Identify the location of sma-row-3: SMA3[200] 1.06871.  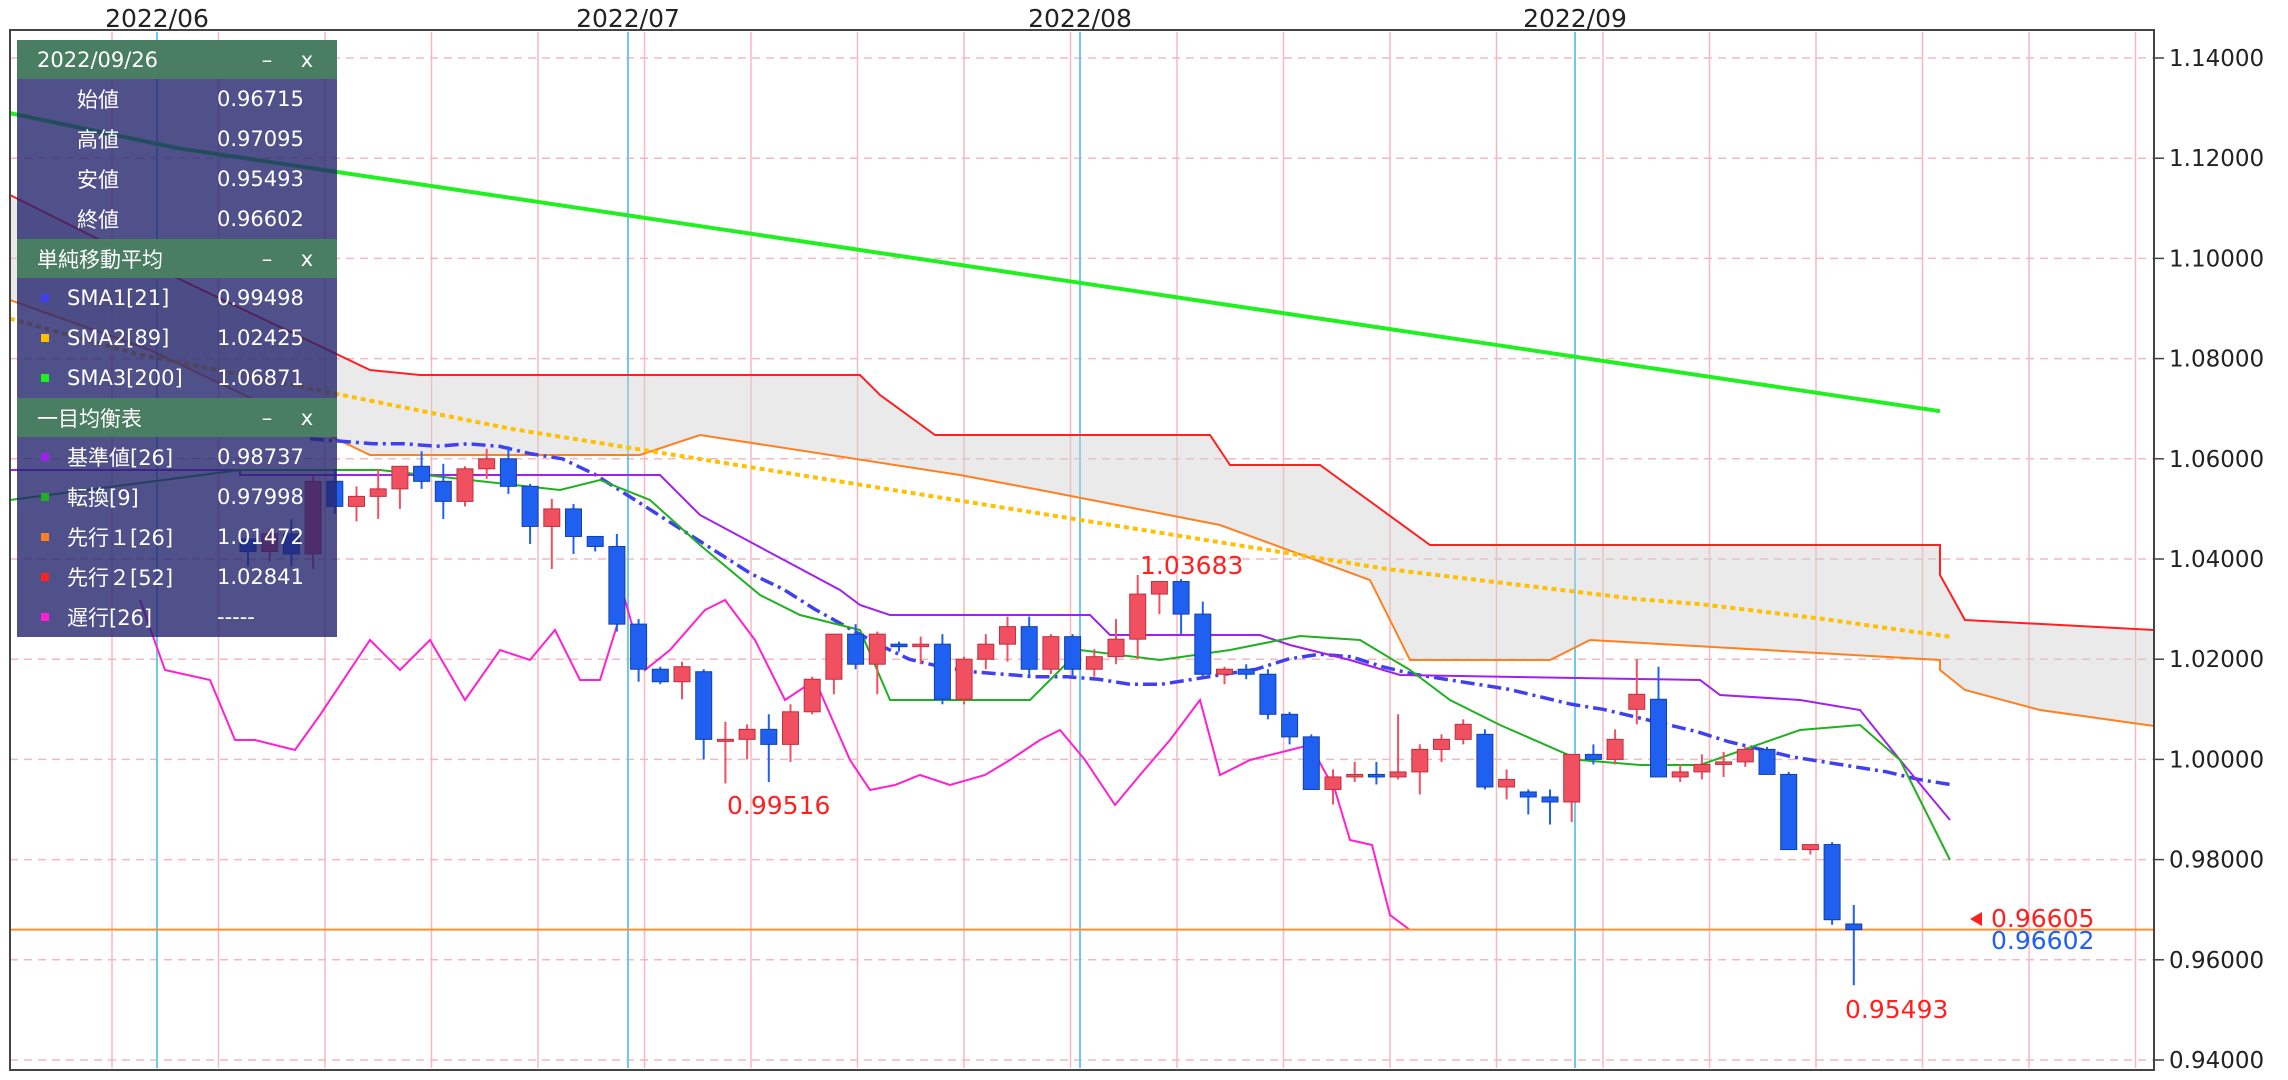
(177, 378).